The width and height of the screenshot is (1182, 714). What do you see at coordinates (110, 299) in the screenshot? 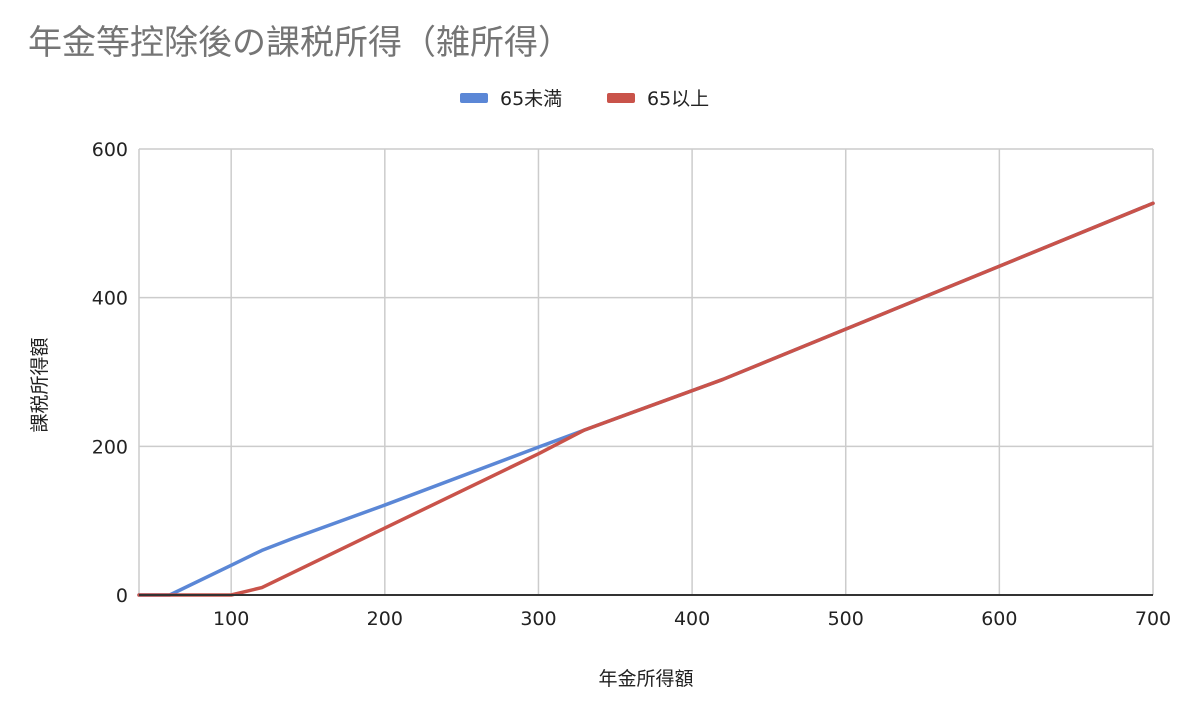
I see `y-tick-label-400: 400` at bounding box center [110, 299].